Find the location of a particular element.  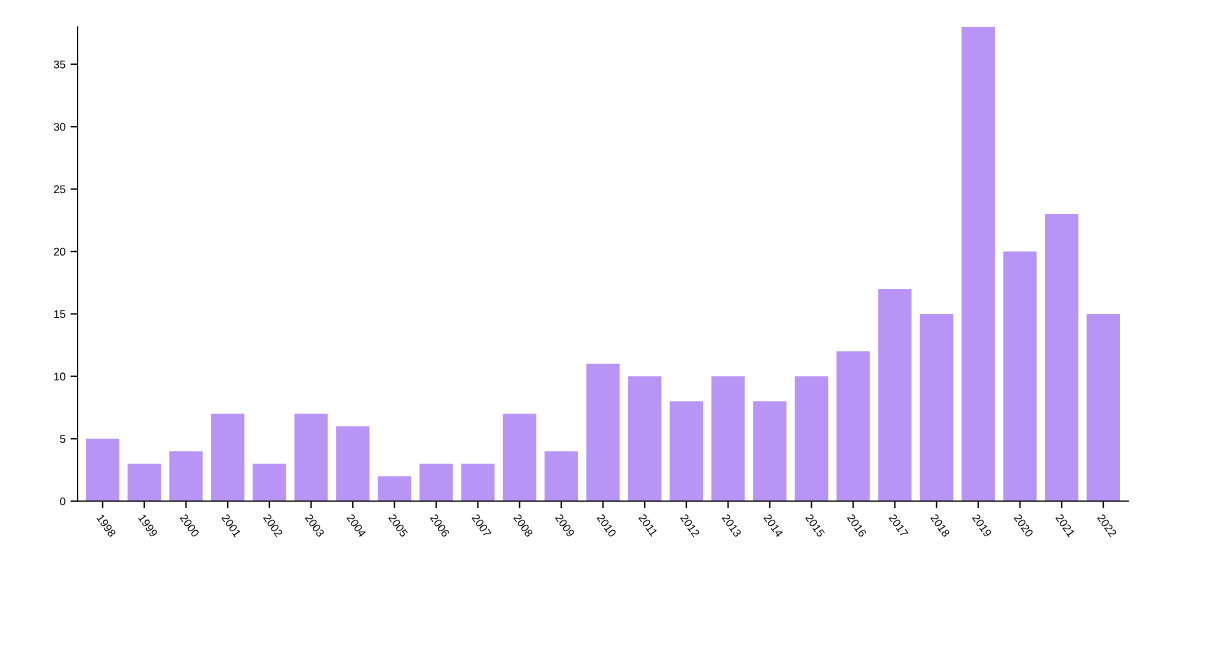

y-tick-label: 5 is located at coordinates (63, 439).